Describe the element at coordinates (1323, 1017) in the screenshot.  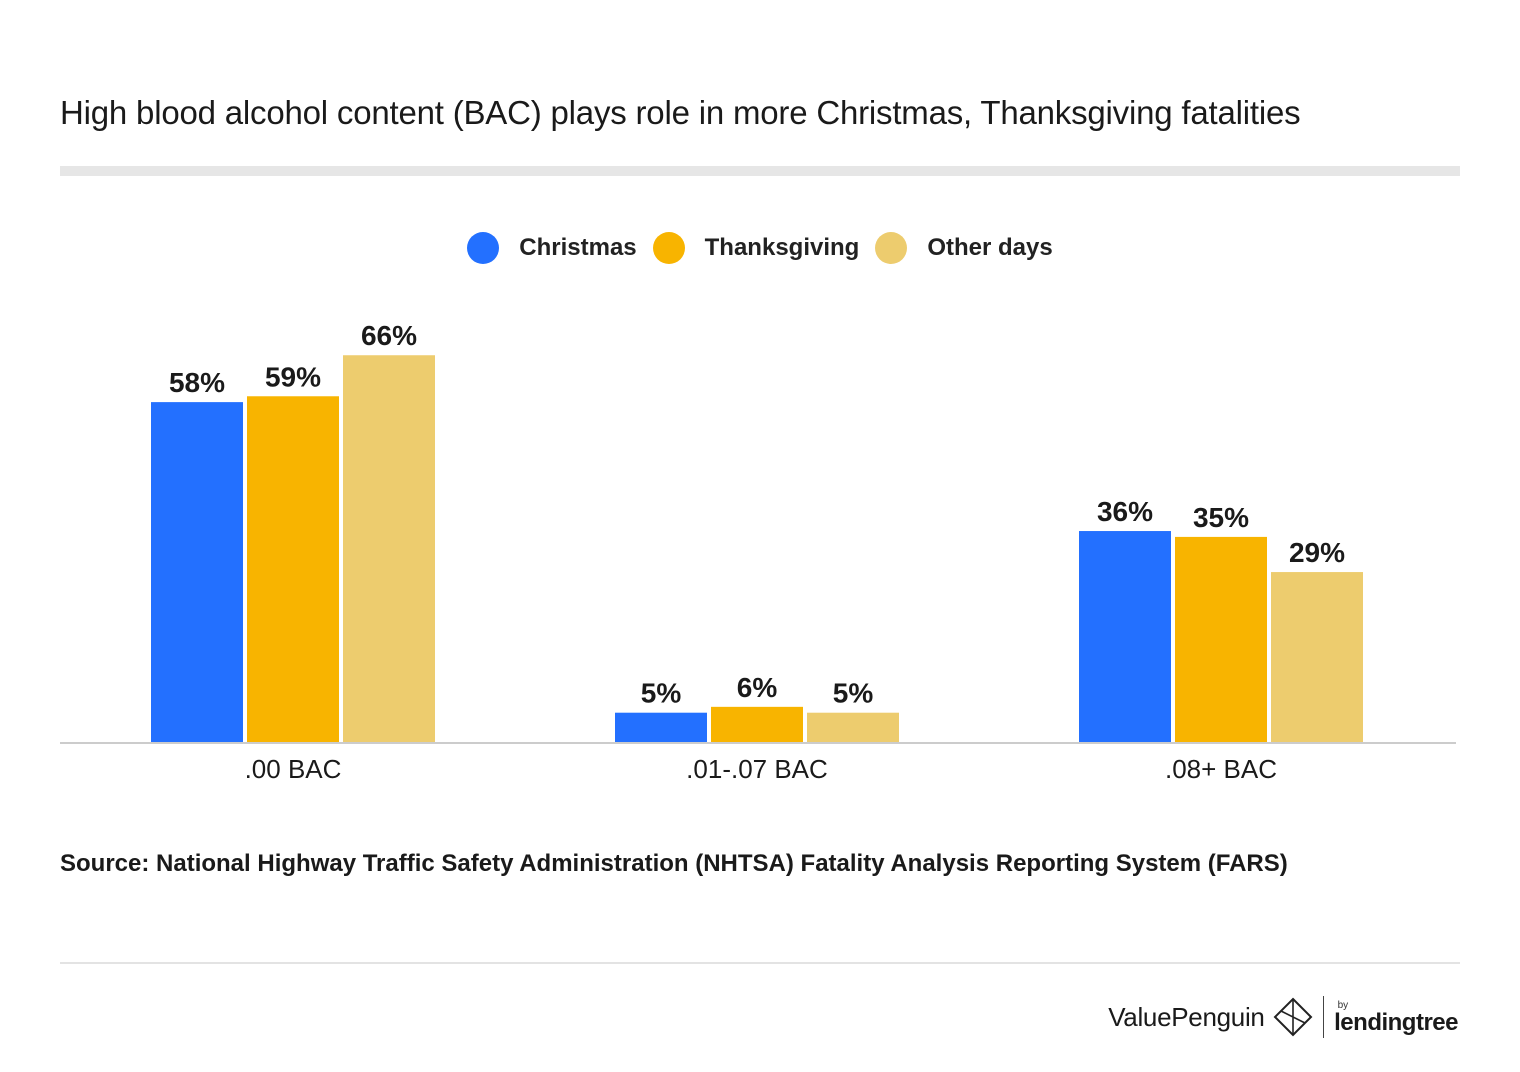
I see `brand-divider` at that location.